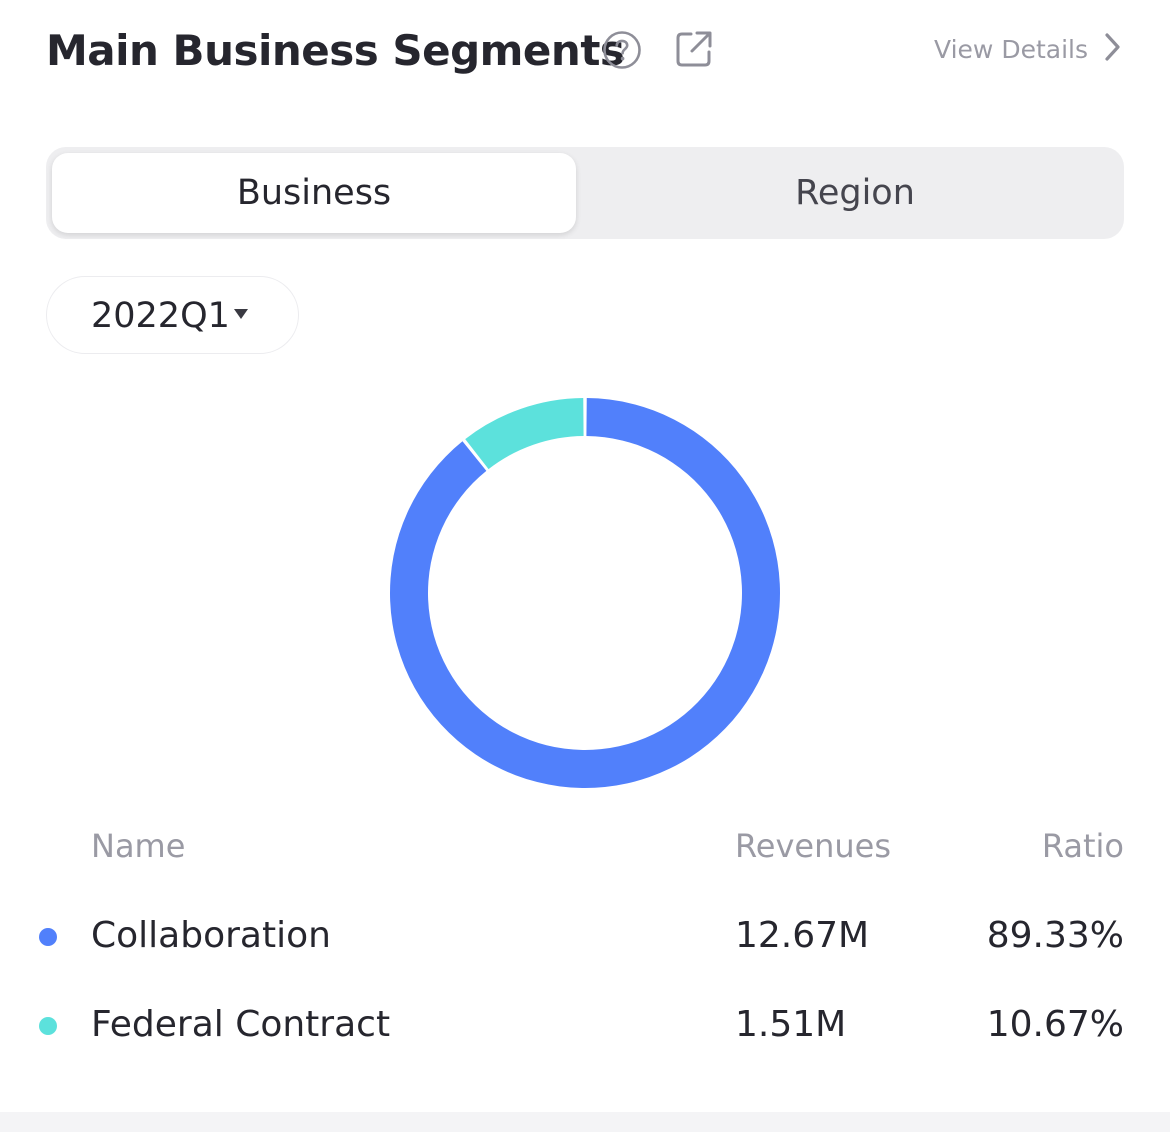  Describe the element at coordinates (160, 316) in the screenshot. I see `period-value: 2022Q1` at that location.